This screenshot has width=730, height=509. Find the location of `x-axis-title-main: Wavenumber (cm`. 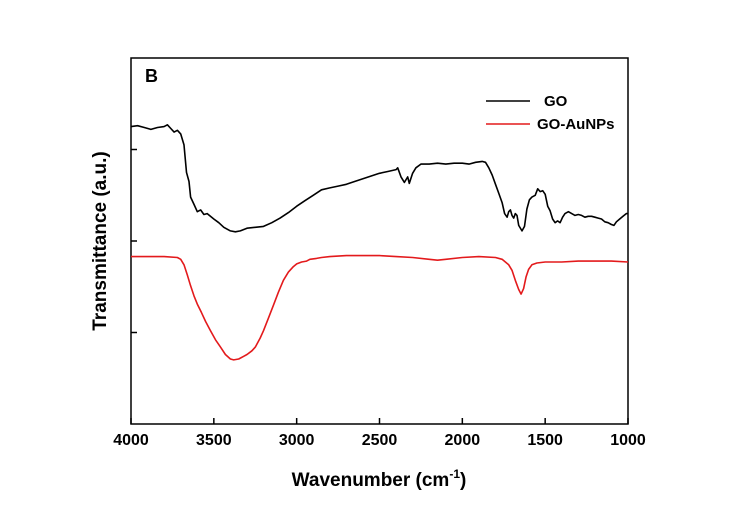

x-axis-title-main: Wavenumber (cm is located at coordinates (371, 480).